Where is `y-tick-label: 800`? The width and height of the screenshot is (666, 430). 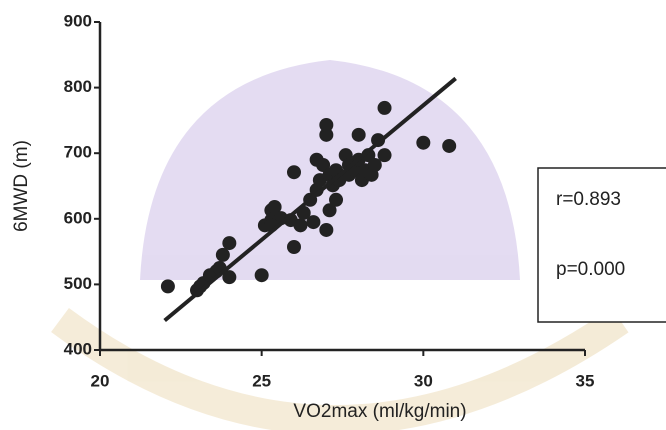
y-tick-label: 800 is located at coordinates (78, 86).